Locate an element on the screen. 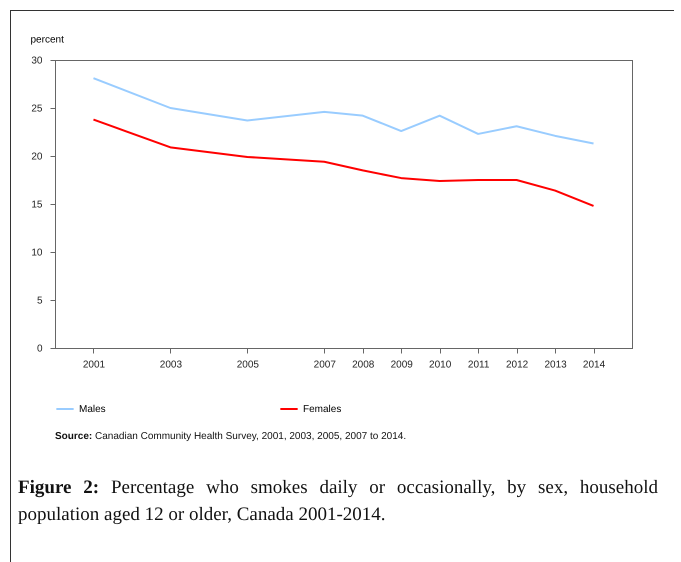 The height and width of the screenshot is (562, 681). x-tick-label: 2013 is located at coordinates (556, 365).